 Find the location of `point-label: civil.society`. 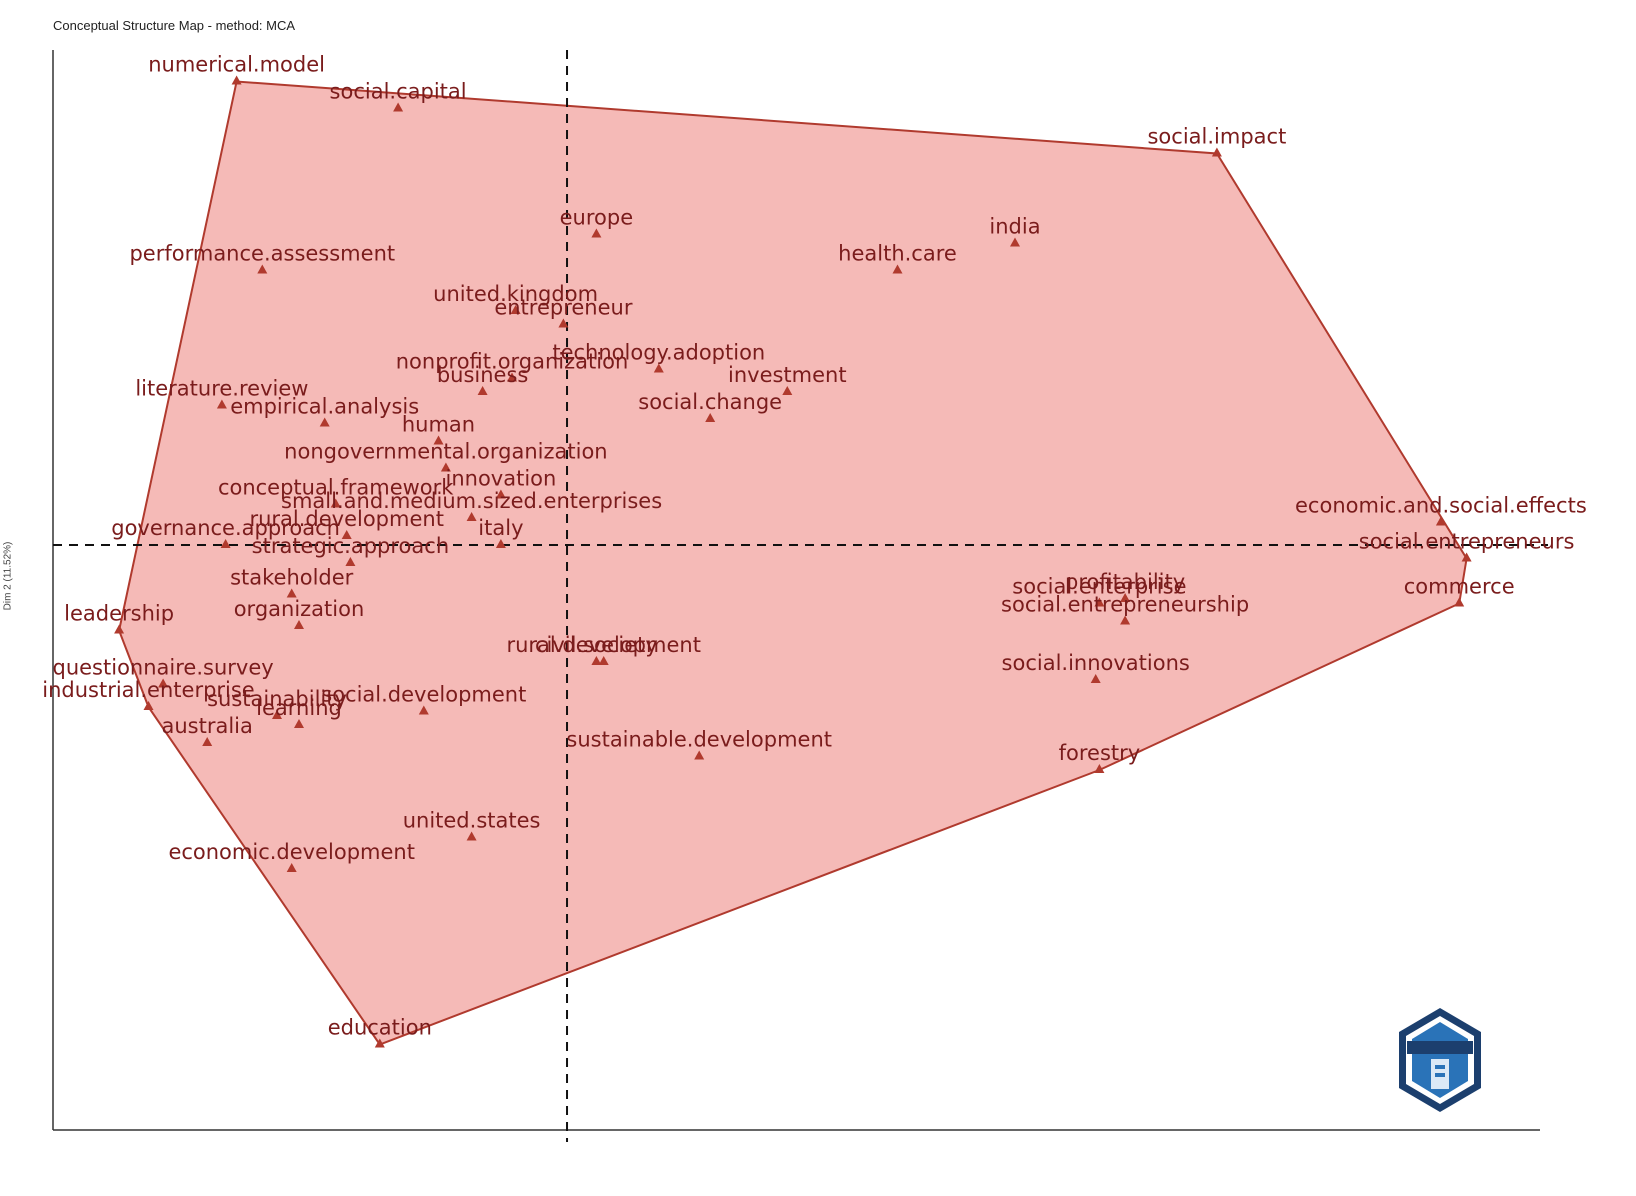

point-label: civil.society is located at coordinates (596, 645).